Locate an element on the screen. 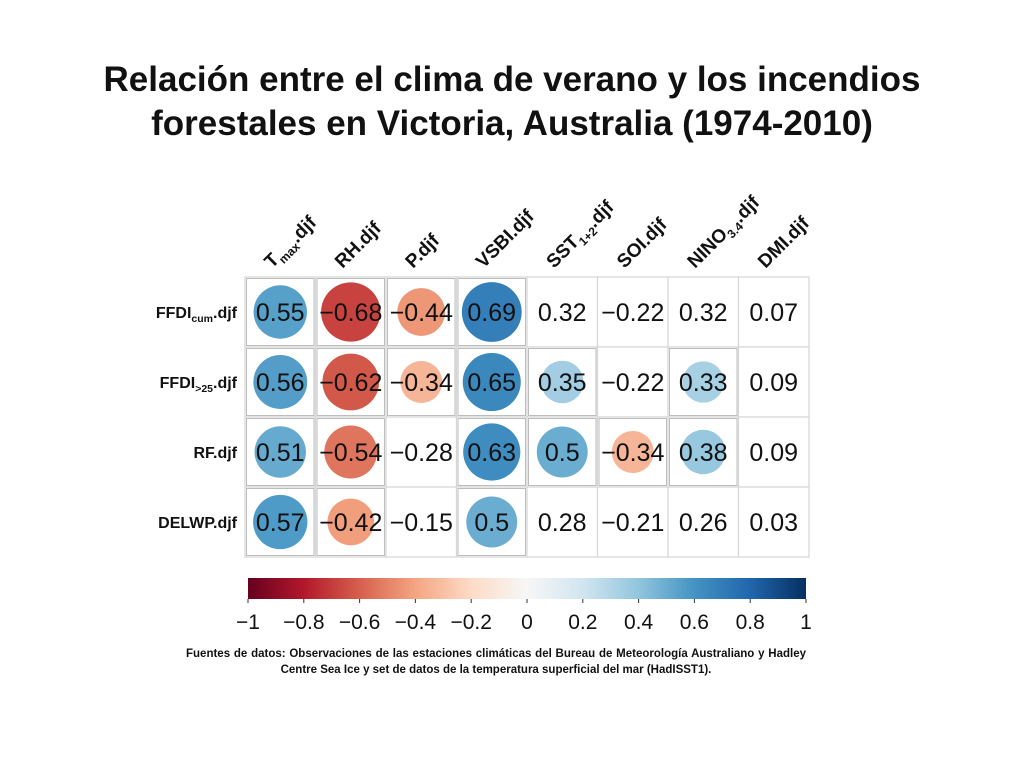 The width and height of the screenshot is (1024, 768). correlation-value-label: 0.35 is located at coordinates (562, 383).